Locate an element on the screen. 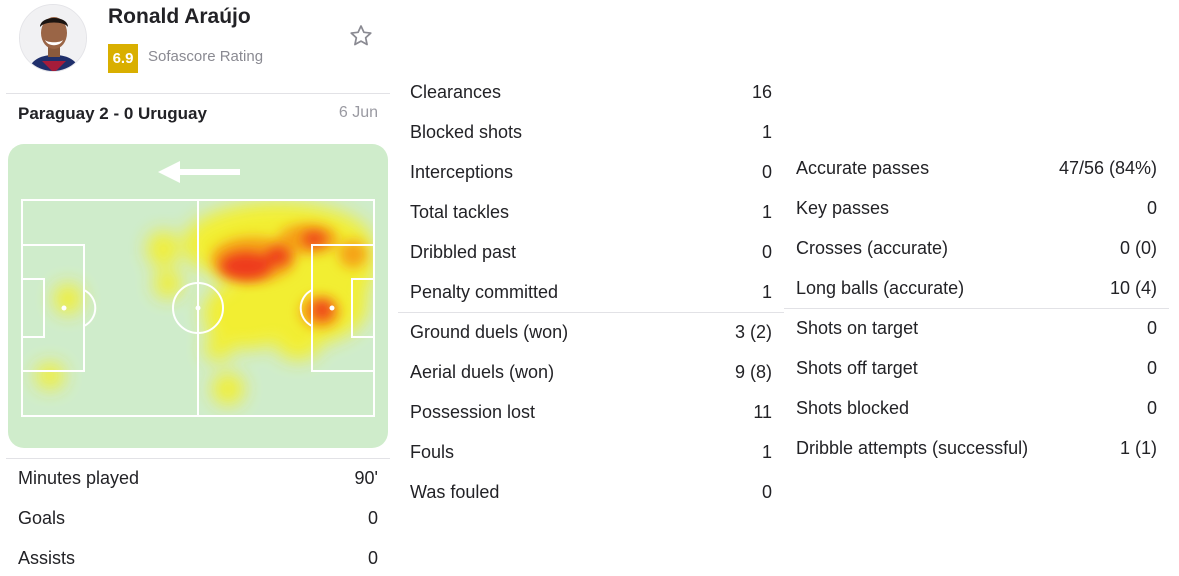  stat-value: 16 is located at coordinates (761, 91).